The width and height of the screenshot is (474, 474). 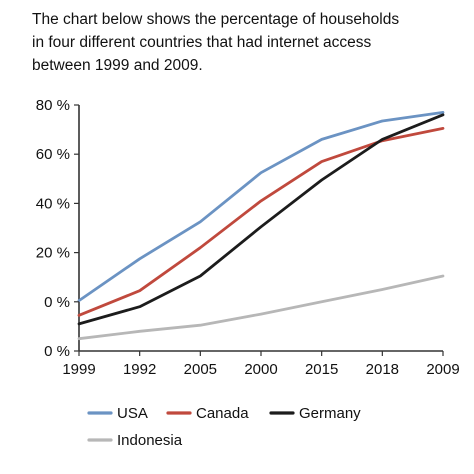 I want to click on x-tick-label: 1992, so click(x=139, y=369).